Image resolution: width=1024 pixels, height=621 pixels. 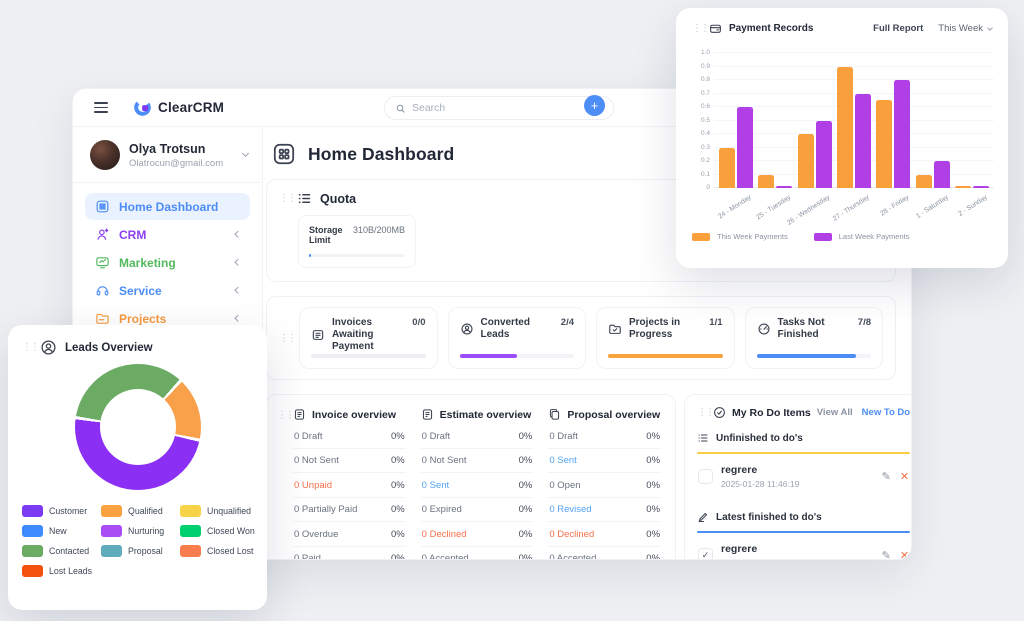 What do you see at coordinates (167, 155) in the screenshot?
I see `user-menu: Olya Trotsun Olatrocun@gmail.com` at bounding box center [167, 155].